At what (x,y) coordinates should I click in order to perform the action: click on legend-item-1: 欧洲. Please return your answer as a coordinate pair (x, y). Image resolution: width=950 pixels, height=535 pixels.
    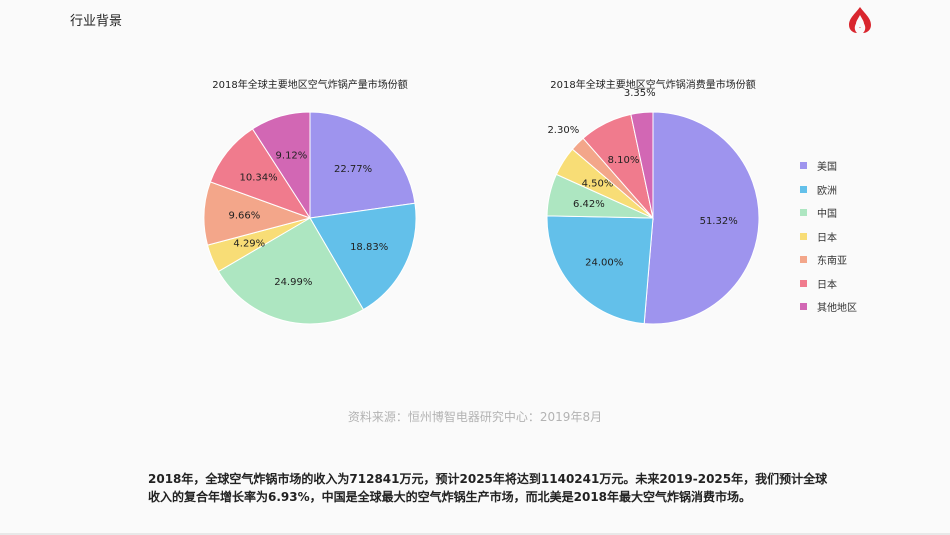
    Looking at the image, I should click on (828, 190).